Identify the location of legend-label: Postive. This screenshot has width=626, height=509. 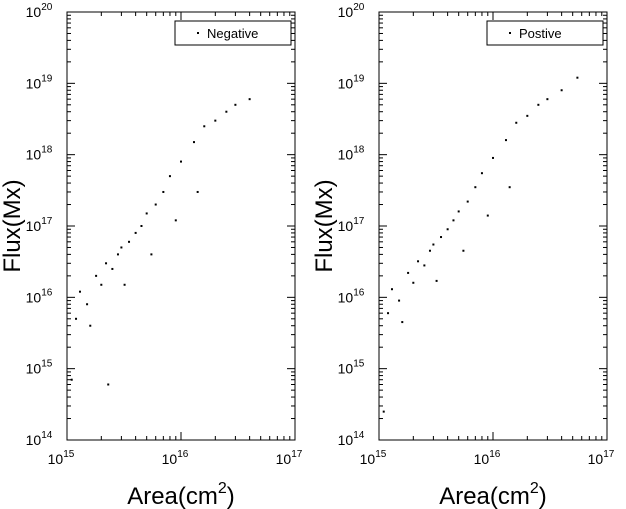
(540, 33).